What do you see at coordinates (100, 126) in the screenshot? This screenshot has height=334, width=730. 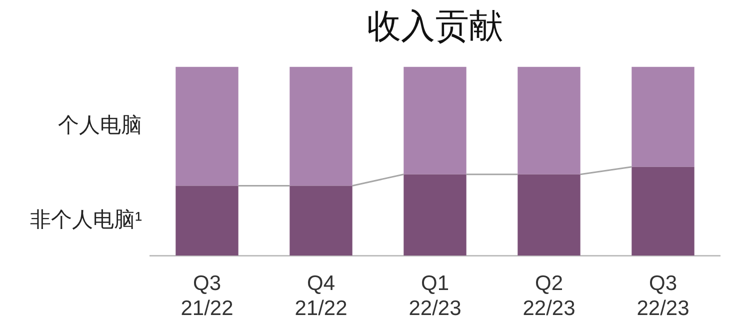 I see `series-label: 个人电脑` at bounding box center [100, 126].